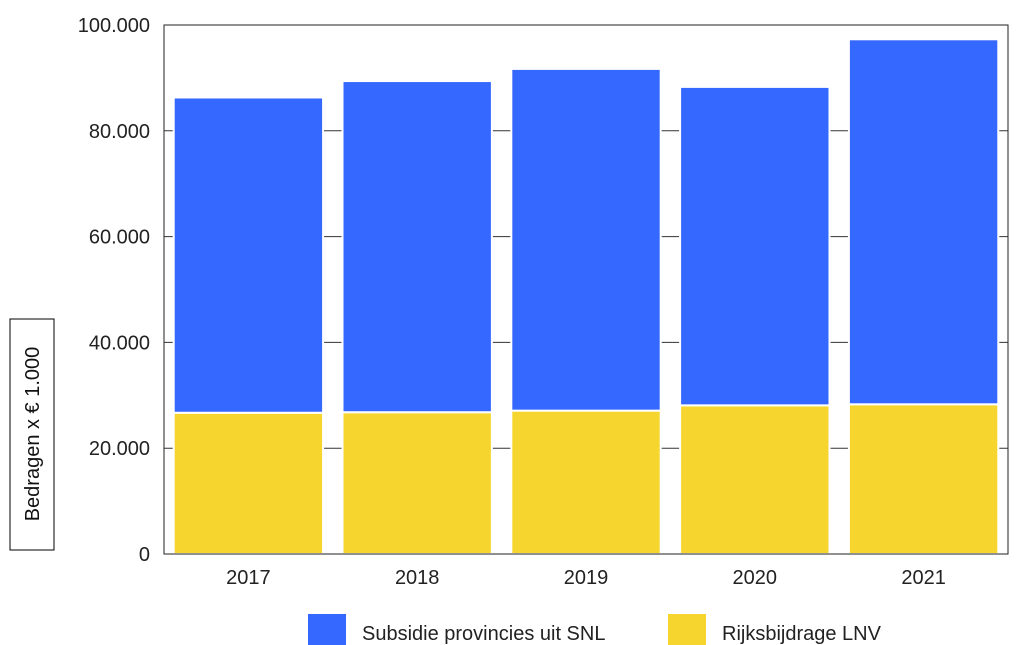 This screenshot has height=645, width=1026. I want to click on y-axis-label-text: Bedragen x € 1.000, so click(33, 434).